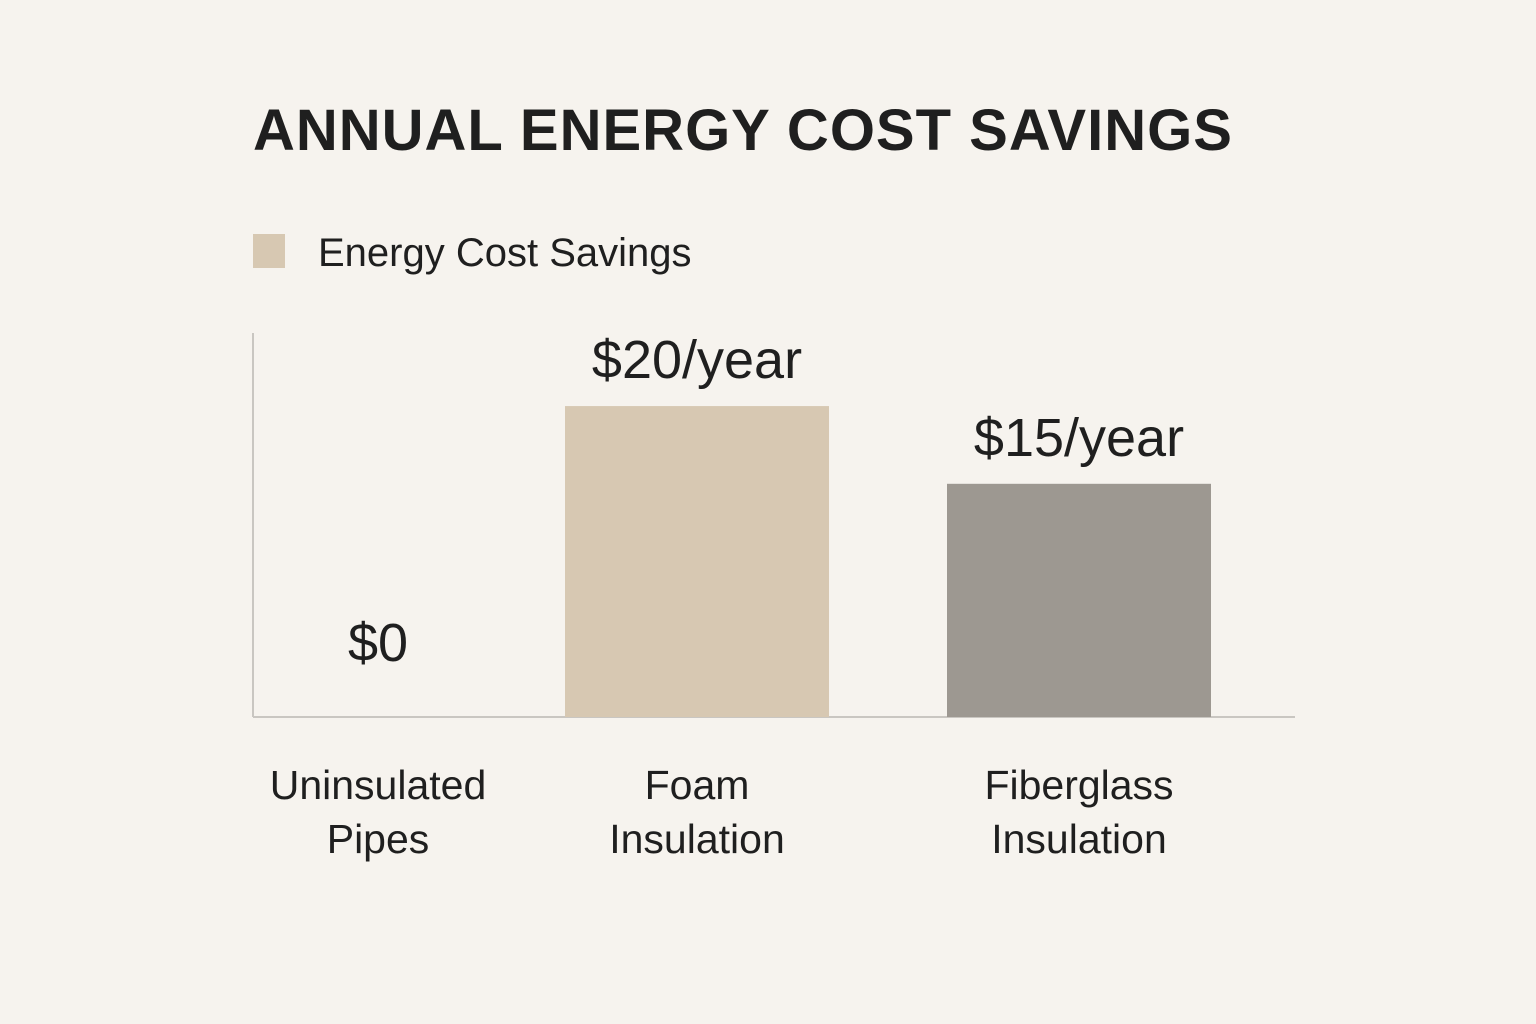 The height and width of the screenshot is (1024, 1536). I want to click on category-label-2-line-1: Insulation, so click(1079, 839).